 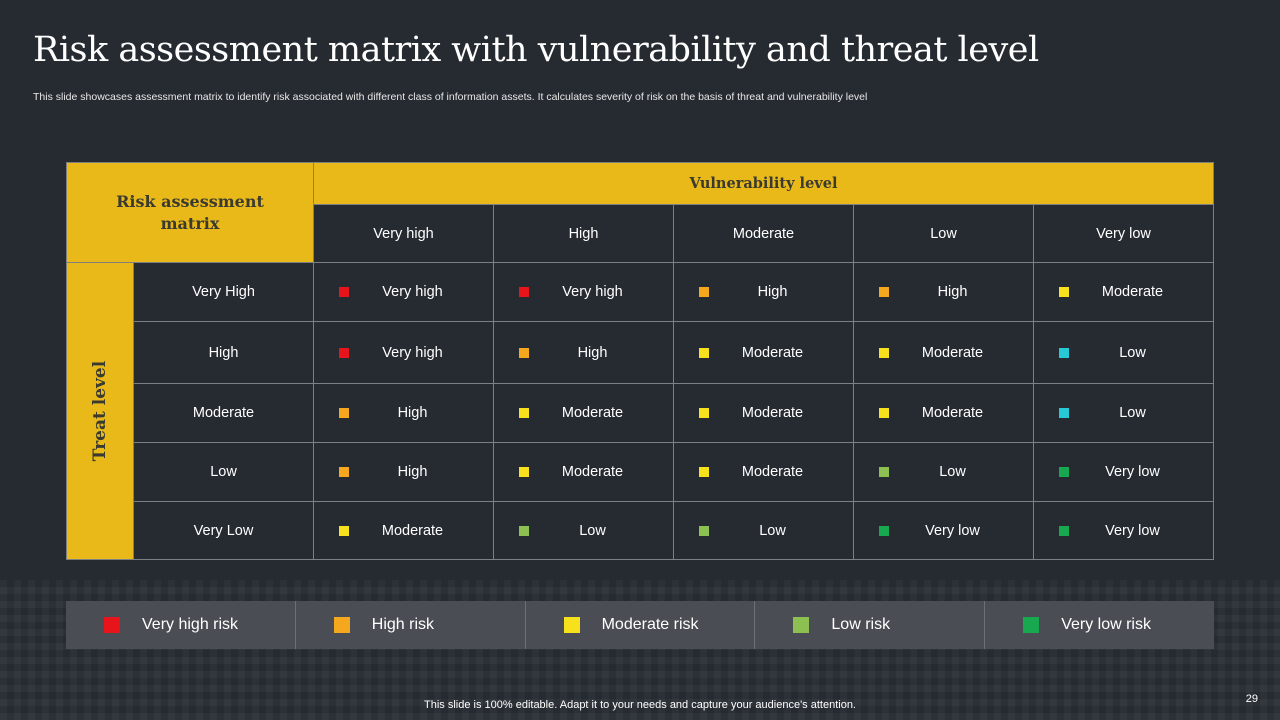 I want to click on table-row: Very Low Moderate Low Low Very low Very low, so click(x=640, y=530).